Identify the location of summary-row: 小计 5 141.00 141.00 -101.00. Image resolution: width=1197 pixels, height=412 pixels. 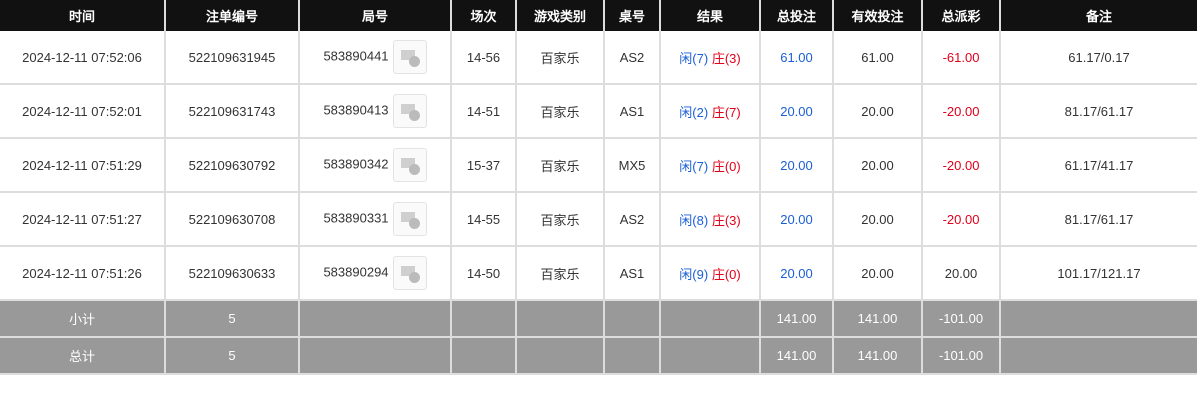
(598, 319).